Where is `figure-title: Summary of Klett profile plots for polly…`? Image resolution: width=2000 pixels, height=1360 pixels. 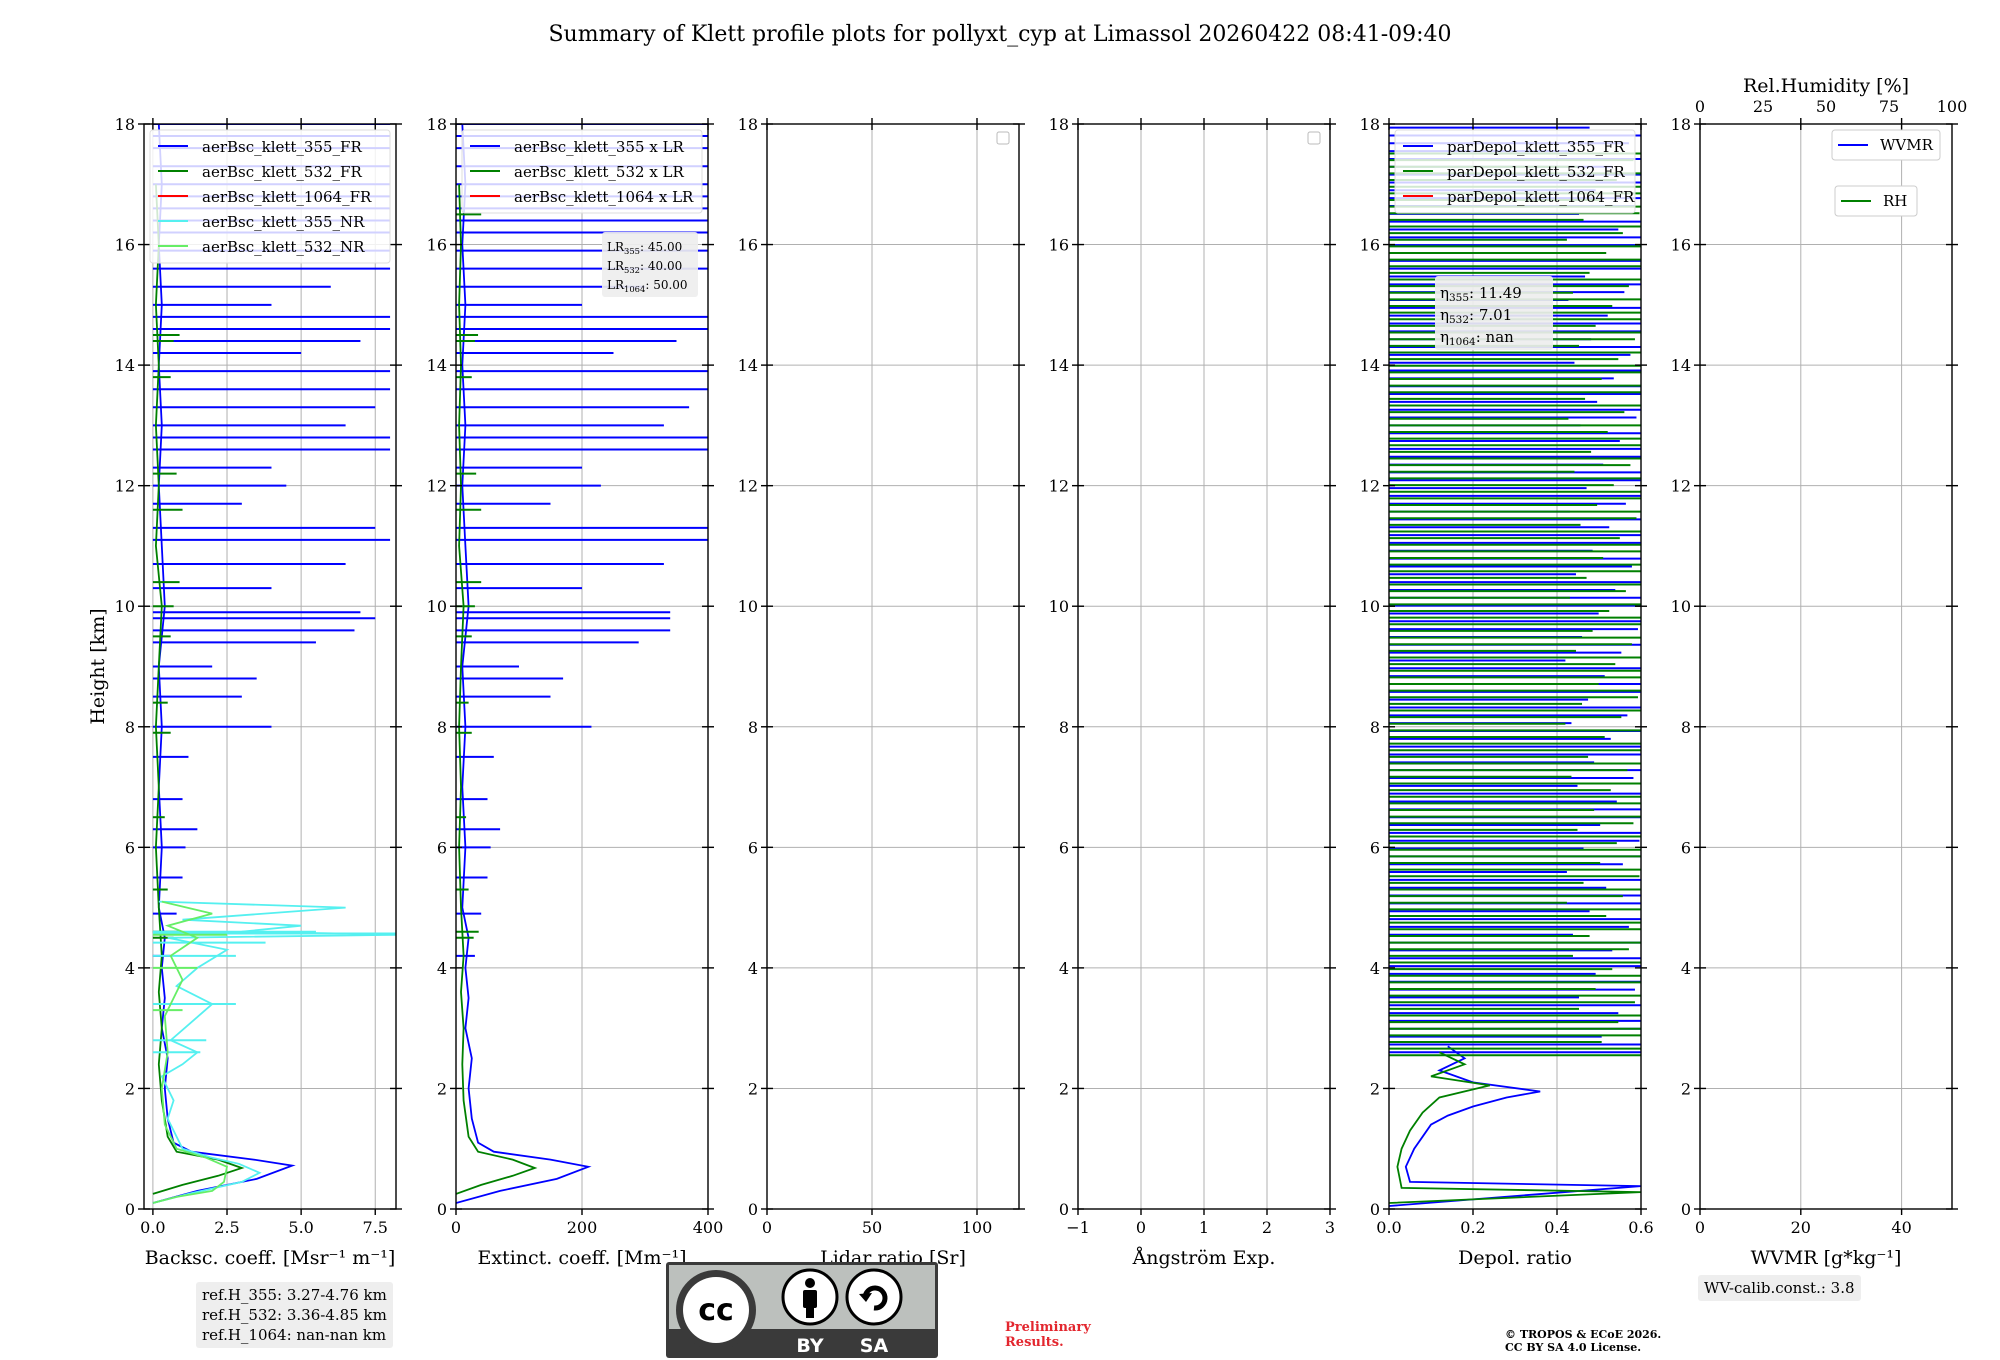
figure-title: Summary of Klett profile plots for polly… is located at coordinates (1000, 34).